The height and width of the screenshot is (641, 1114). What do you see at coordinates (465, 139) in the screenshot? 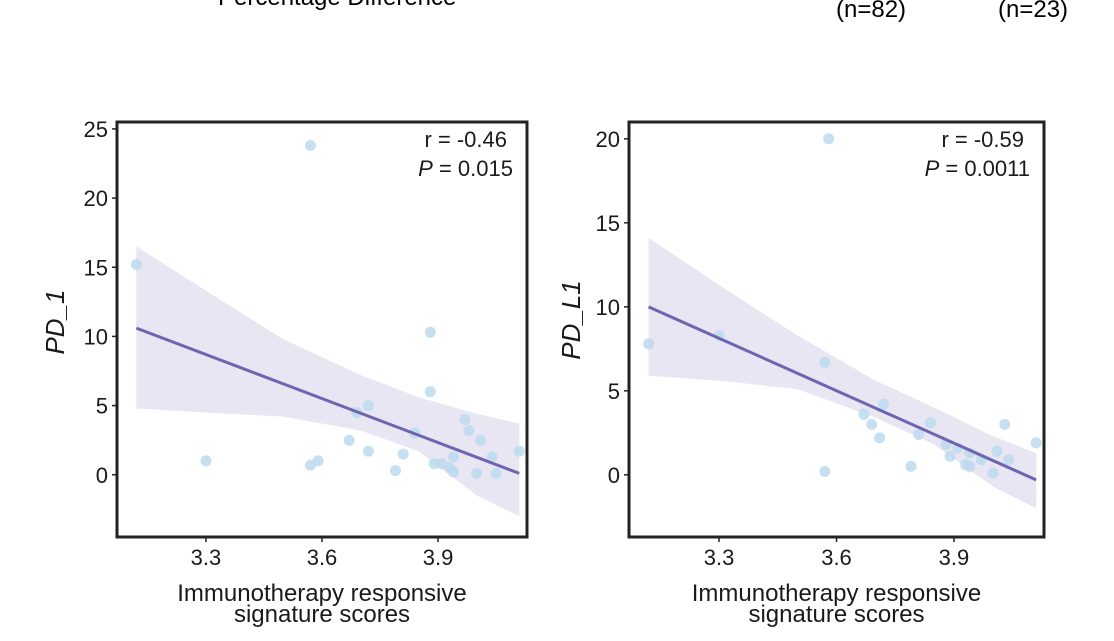
I see `panel-1-stat-r: r = -0.46` at bounding box center [465, 139].